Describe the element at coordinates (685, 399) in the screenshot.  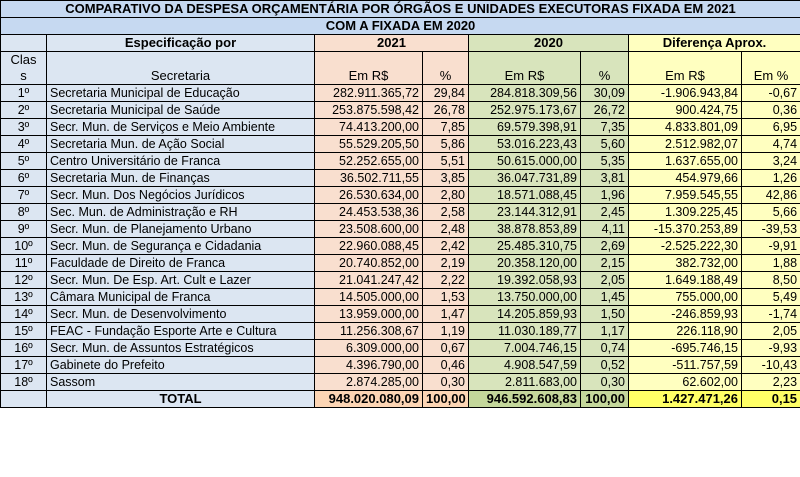
I see `total-diferenca-value: 1.427.471,26` at that location.